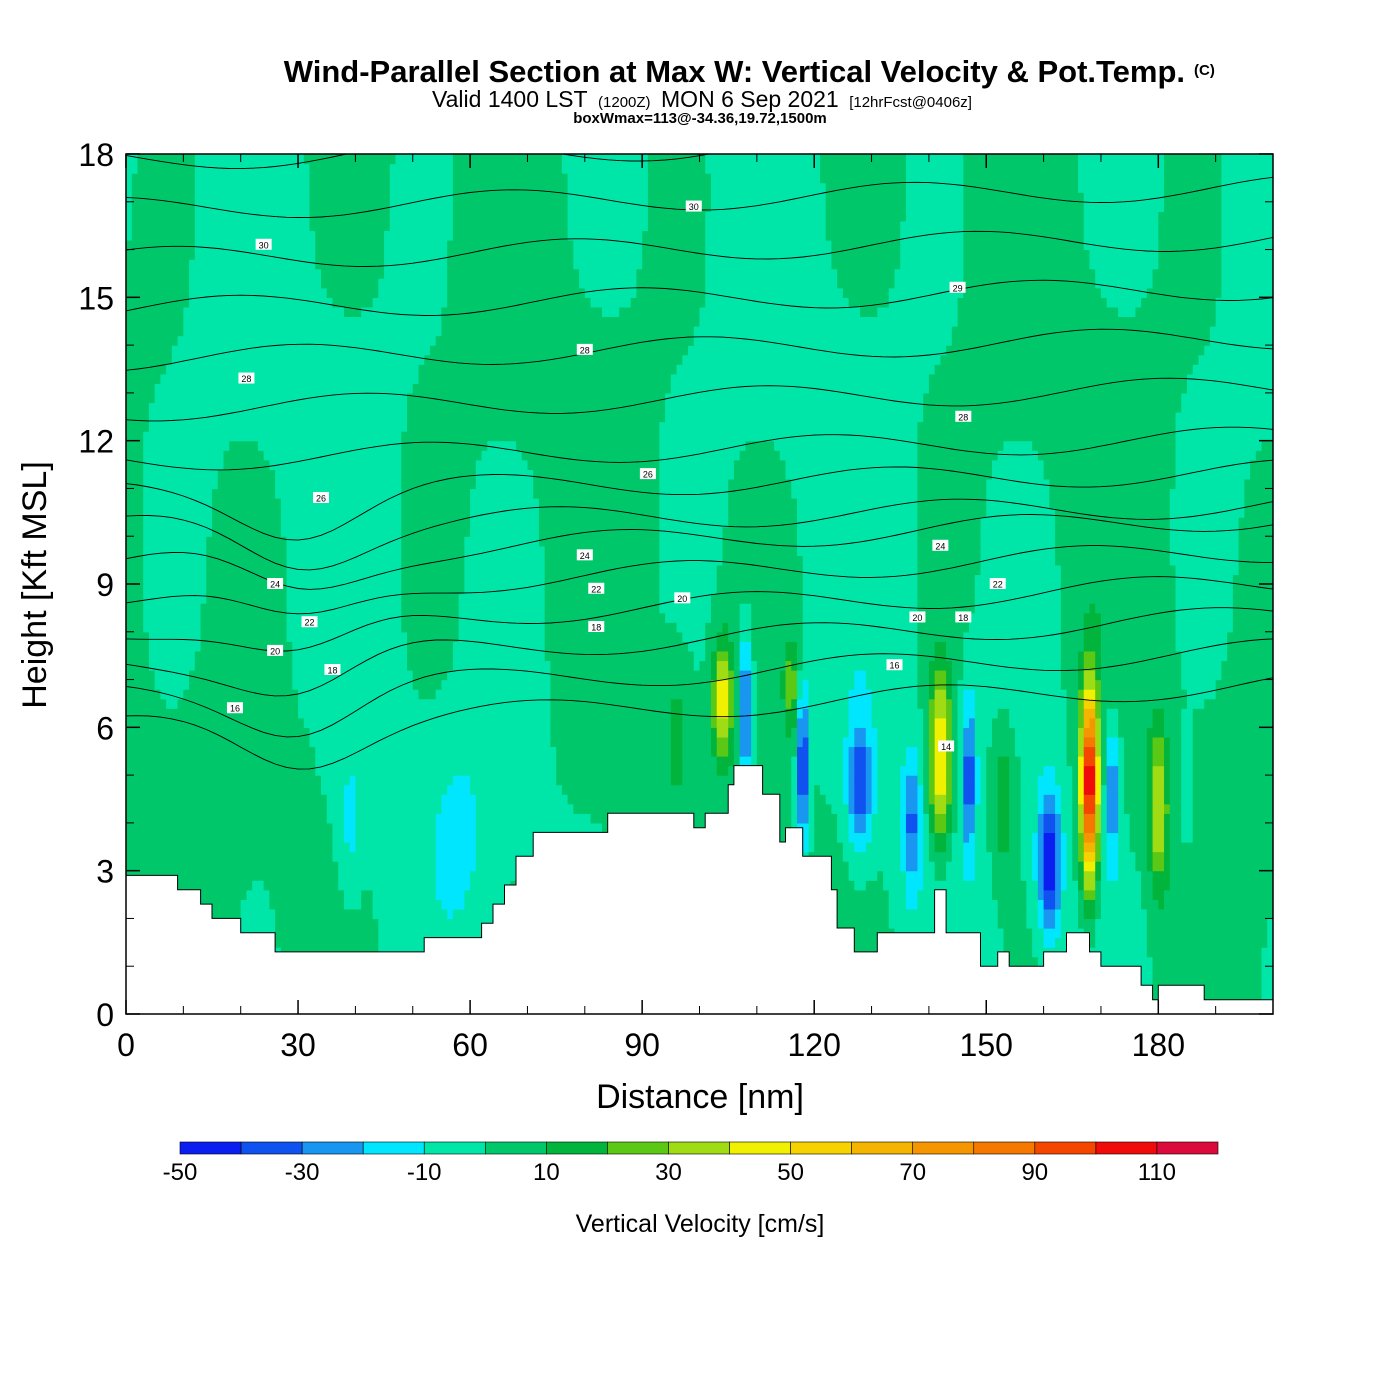 This screenshot has width=1400, height=1400. I want to click on colorbar-label: -10, so click(424, 1172).